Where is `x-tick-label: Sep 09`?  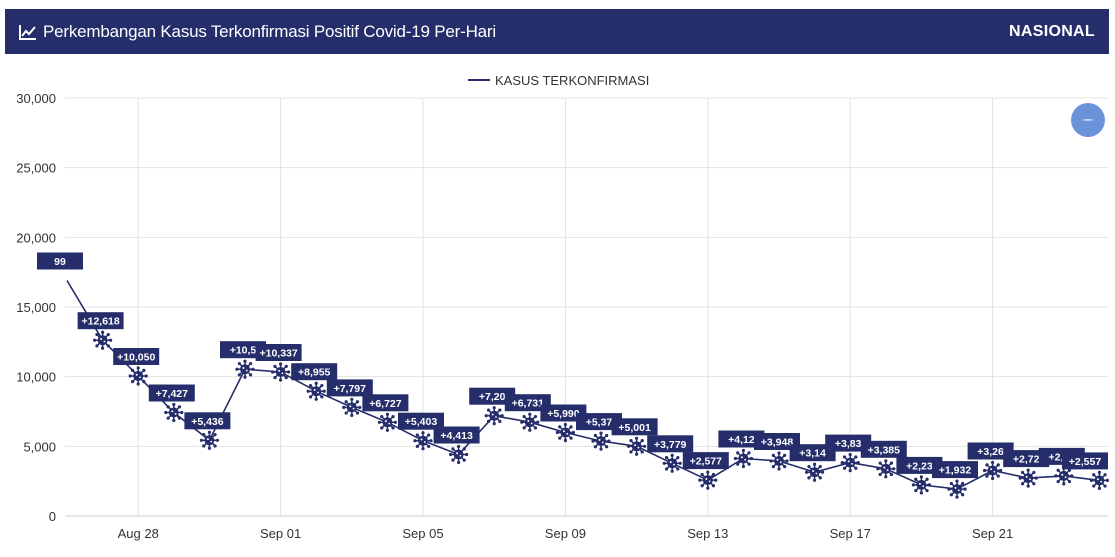 x-tick-label: Sep 09 is located at coordinates (565, 533).